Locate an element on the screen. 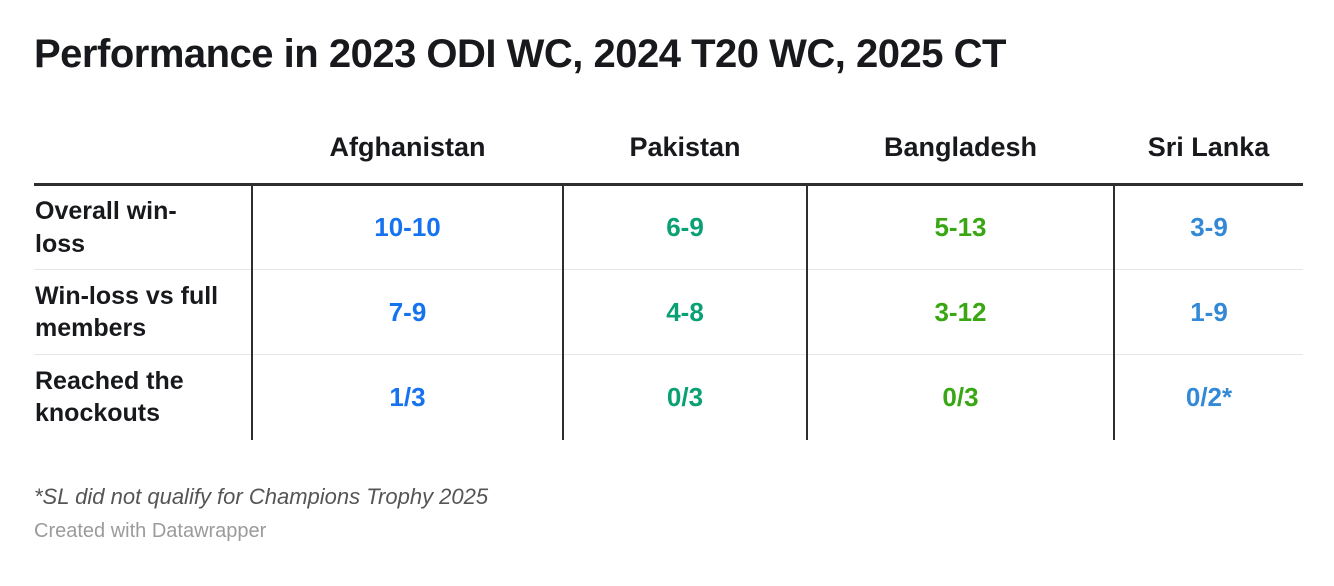 This screenshot has height=586, width=1334. row-label-reached-knockouts: Reached the knockouts is located at coordinates (109, 397).